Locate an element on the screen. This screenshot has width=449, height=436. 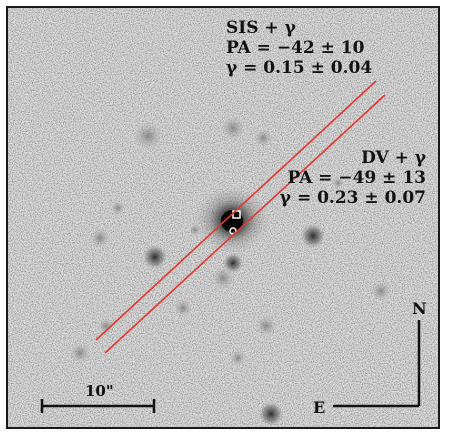
dv-annotation: DV + γ PA = −49 ± 13 γ = 0.23 ± 0.07 is located at coordinates (353, 178).